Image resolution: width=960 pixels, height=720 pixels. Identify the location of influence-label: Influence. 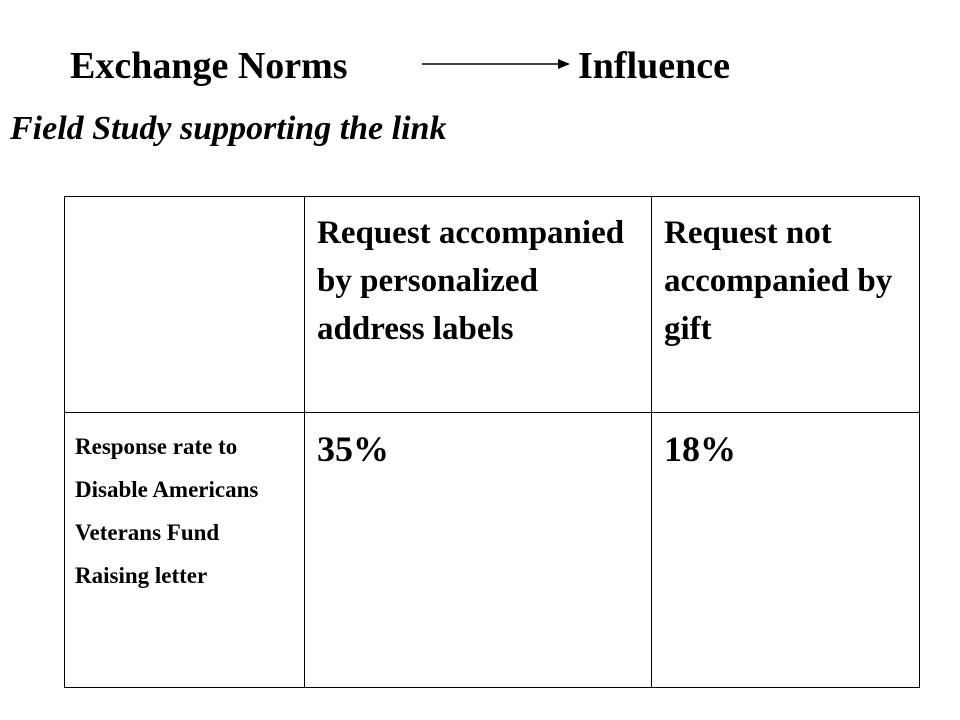
(654, 66).